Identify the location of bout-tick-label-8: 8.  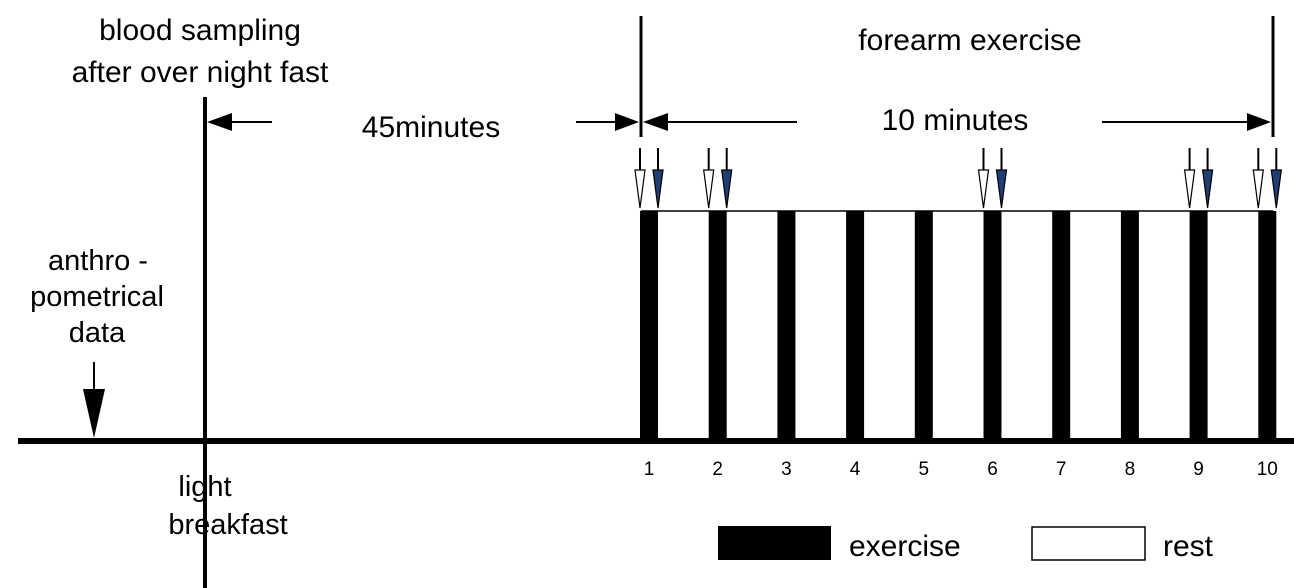
(1130, 469).